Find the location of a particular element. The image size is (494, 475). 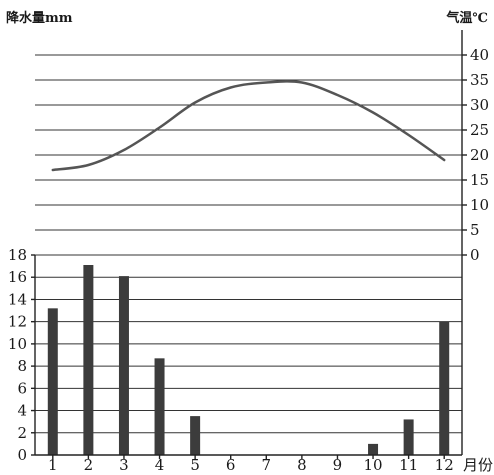

left-tick-label: 4 is located at coordinates (22, 411).